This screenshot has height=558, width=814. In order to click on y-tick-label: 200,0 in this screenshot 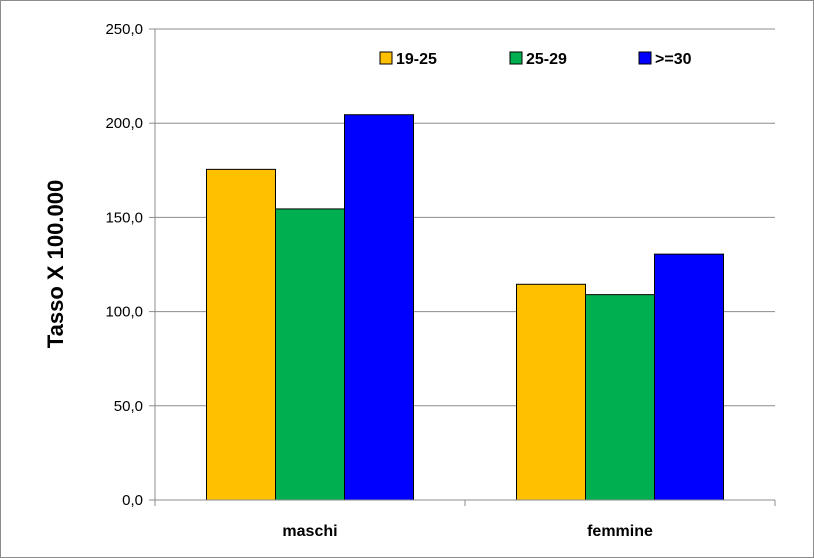, I will do `click(124, 123)`.